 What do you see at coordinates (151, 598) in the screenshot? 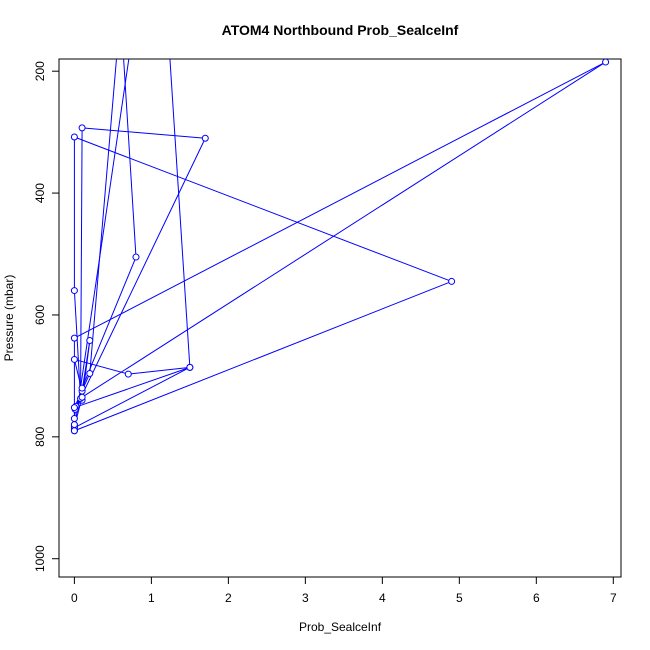
I see `x-tick-label-1: 1` at bounding box center [151, 598].